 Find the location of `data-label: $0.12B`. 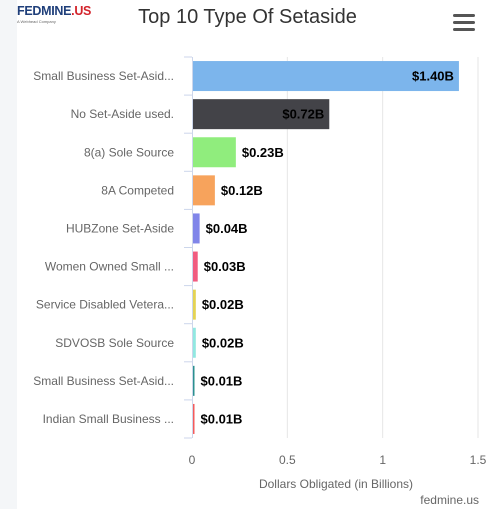

data-label: $0.12B is located at coordinates (242, 190).